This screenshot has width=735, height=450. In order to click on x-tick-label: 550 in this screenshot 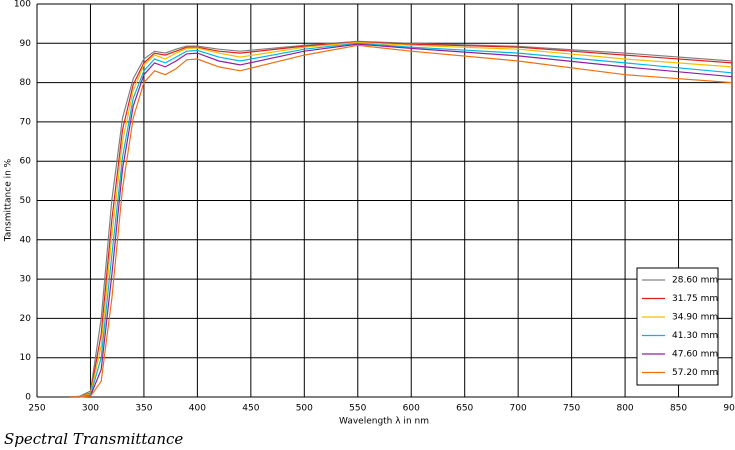, I will do `click(357, 409)`.